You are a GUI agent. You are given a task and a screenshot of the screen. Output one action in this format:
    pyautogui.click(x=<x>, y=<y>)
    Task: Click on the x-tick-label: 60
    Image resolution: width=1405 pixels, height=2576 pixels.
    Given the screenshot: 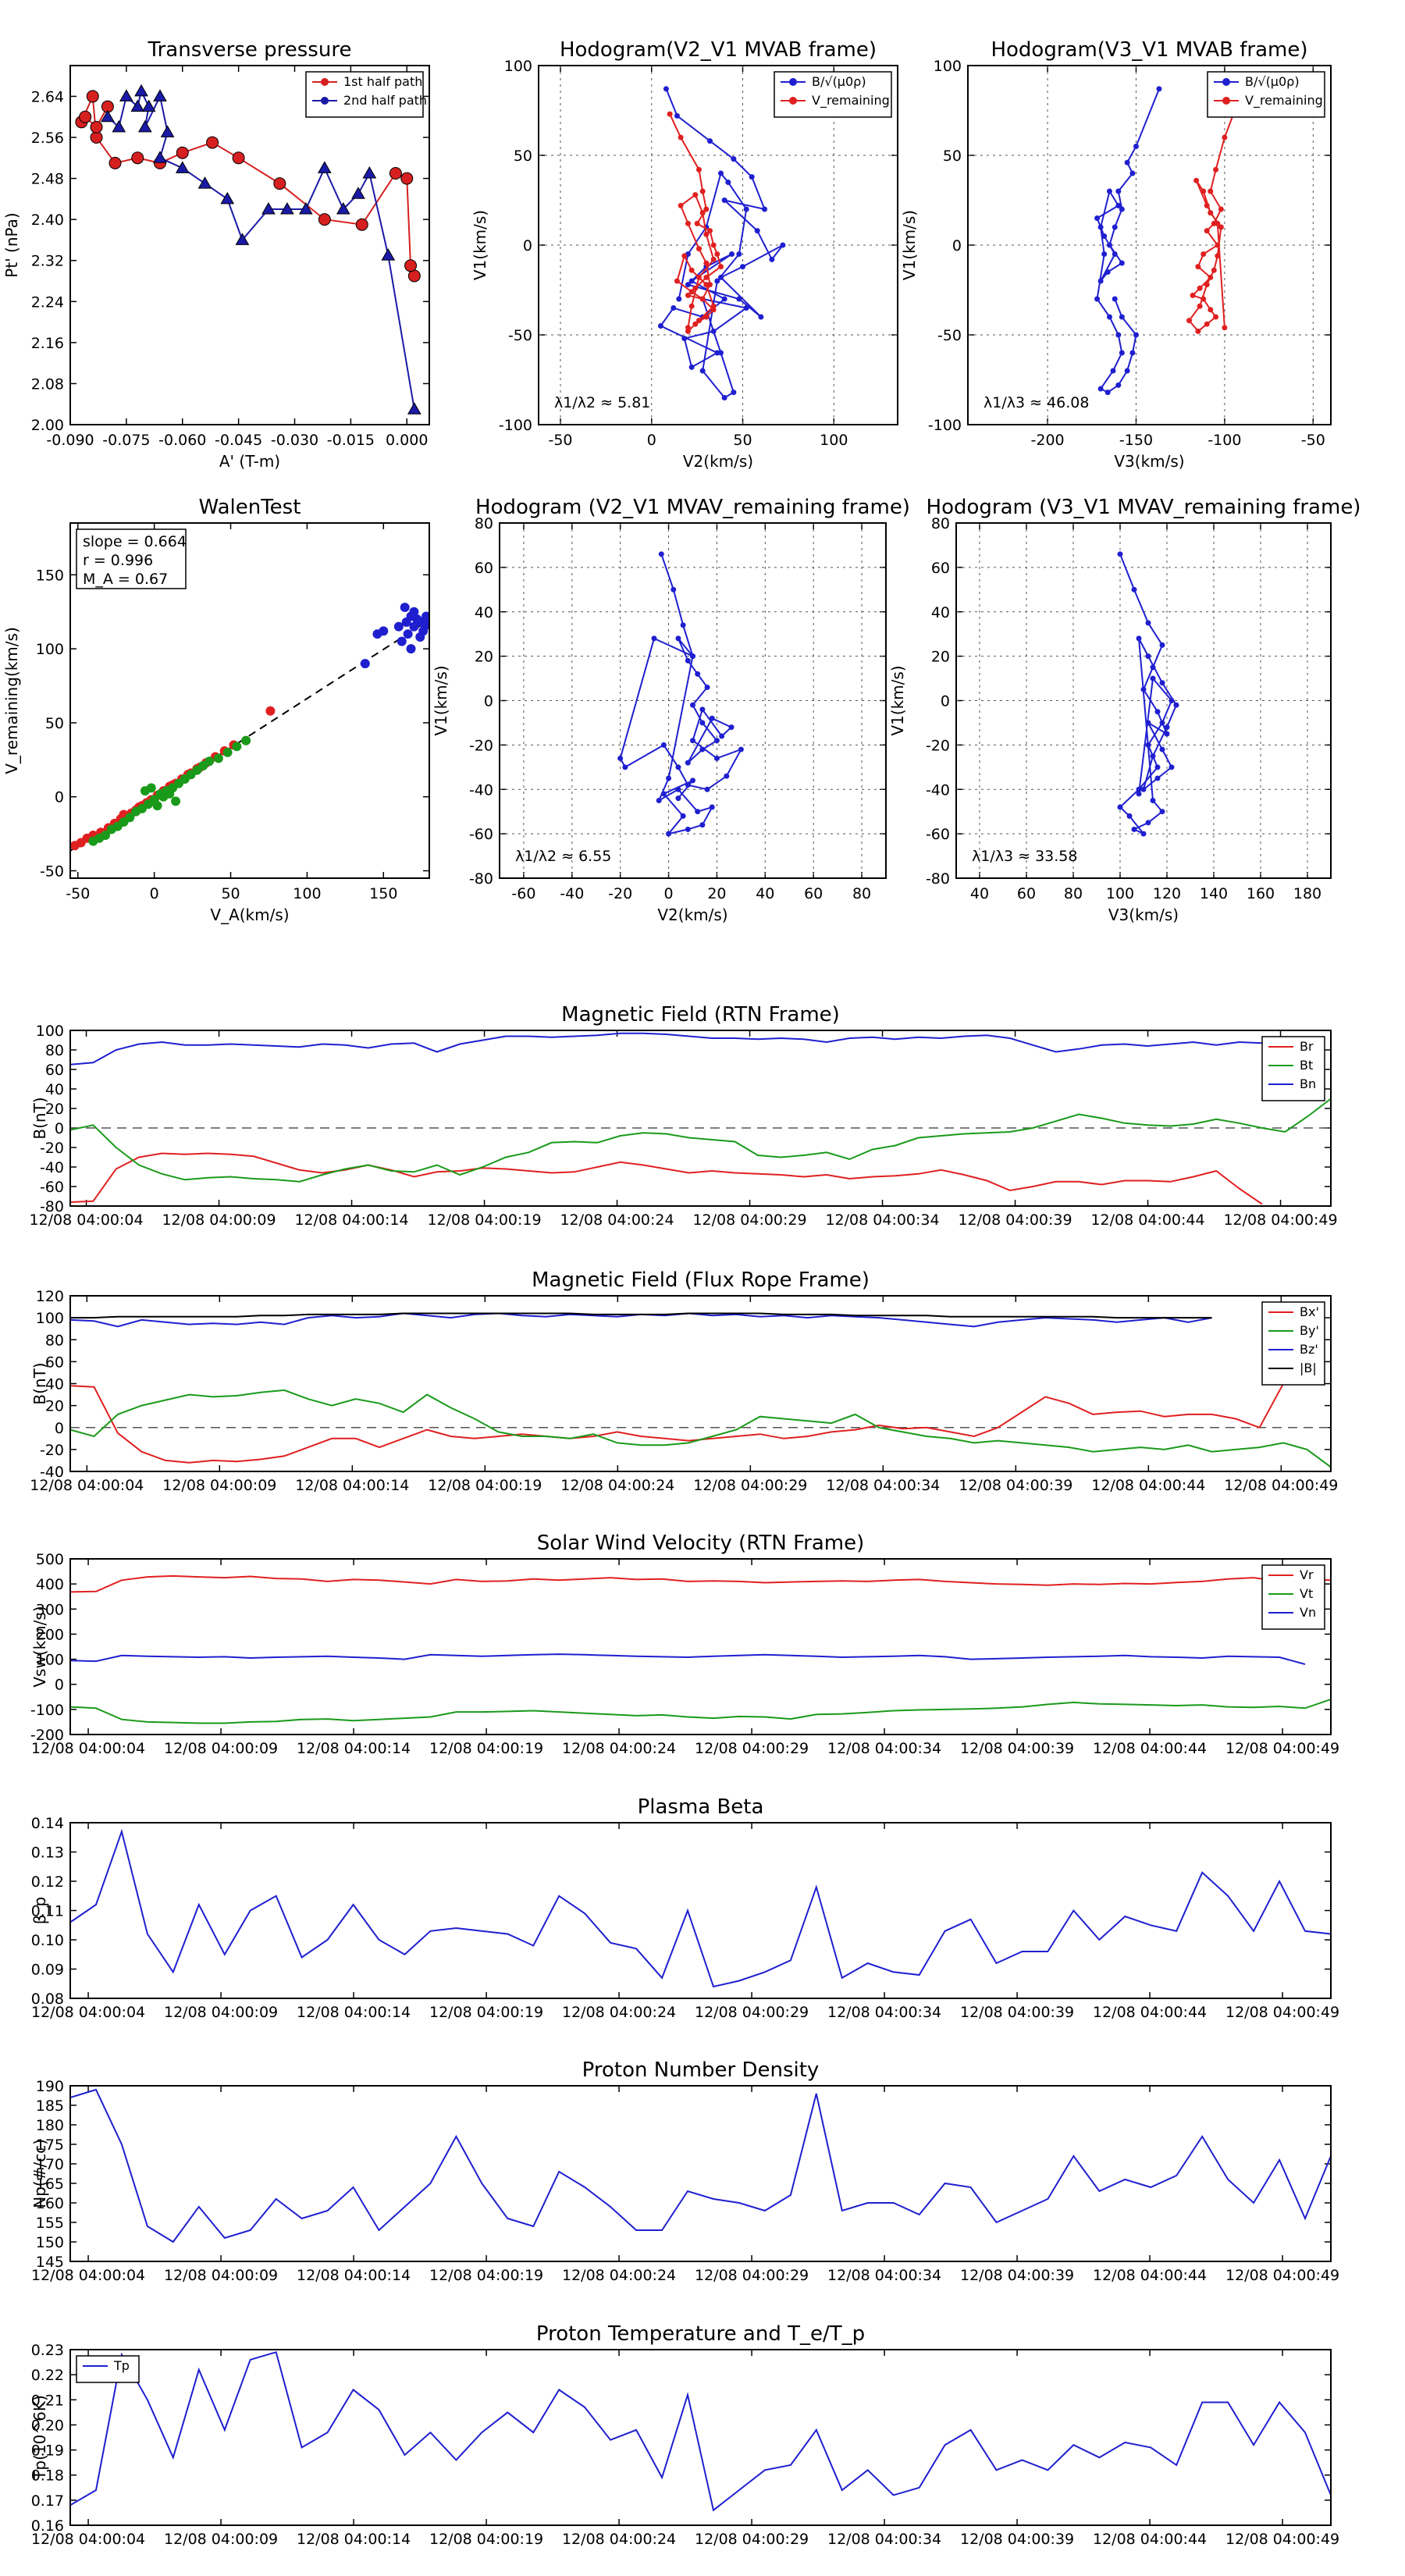 What is the action you would take?
    pyautogui.click(x=1026, y=893)
    